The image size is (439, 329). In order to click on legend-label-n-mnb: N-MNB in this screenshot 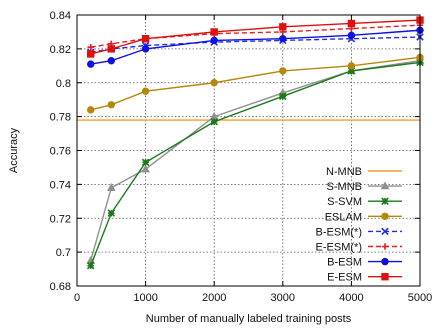, I will do `click(344, 172)`.